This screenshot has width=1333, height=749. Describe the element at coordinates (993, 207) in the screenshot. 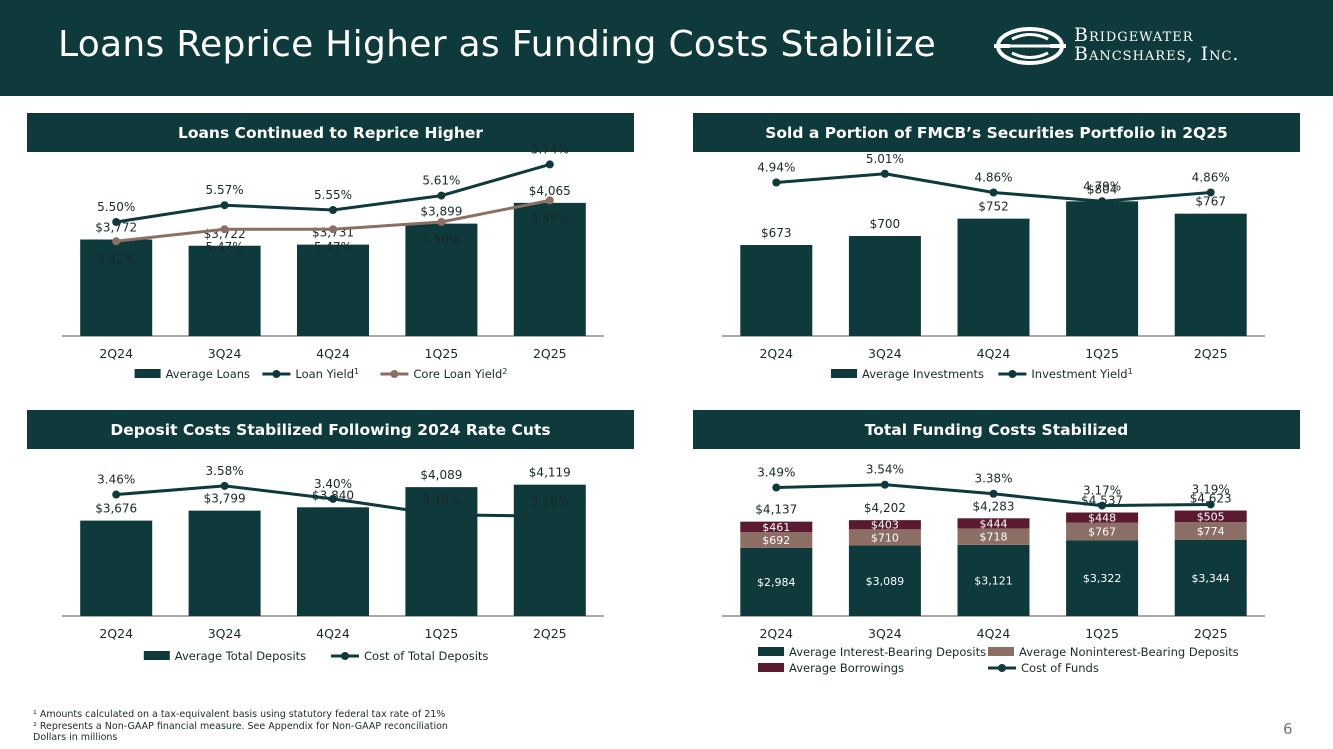

I see `securities-bar-label: $752` at that location.